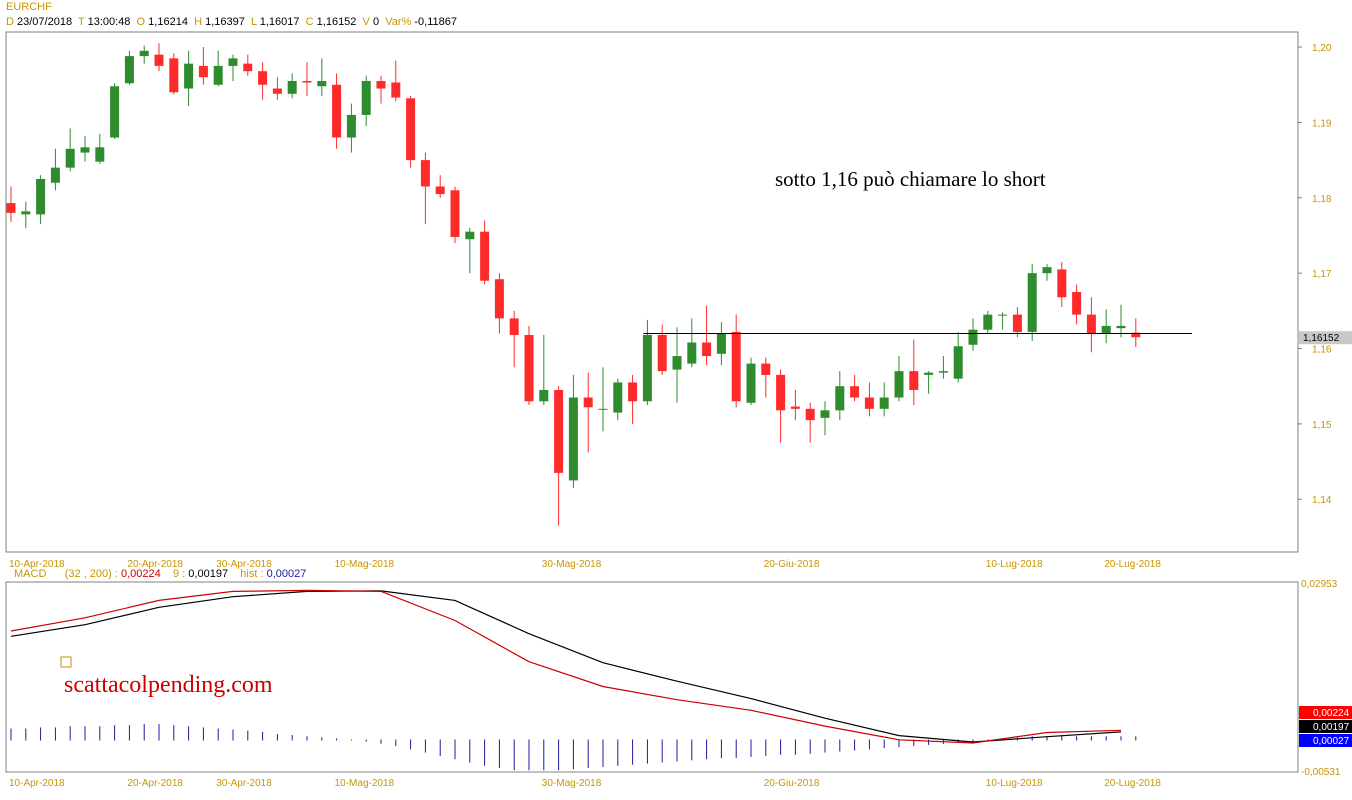 This screenshot has width=1352, height=800. I want to click on price-xtick-label: 20-Lug-2018, so click(1132, 564).